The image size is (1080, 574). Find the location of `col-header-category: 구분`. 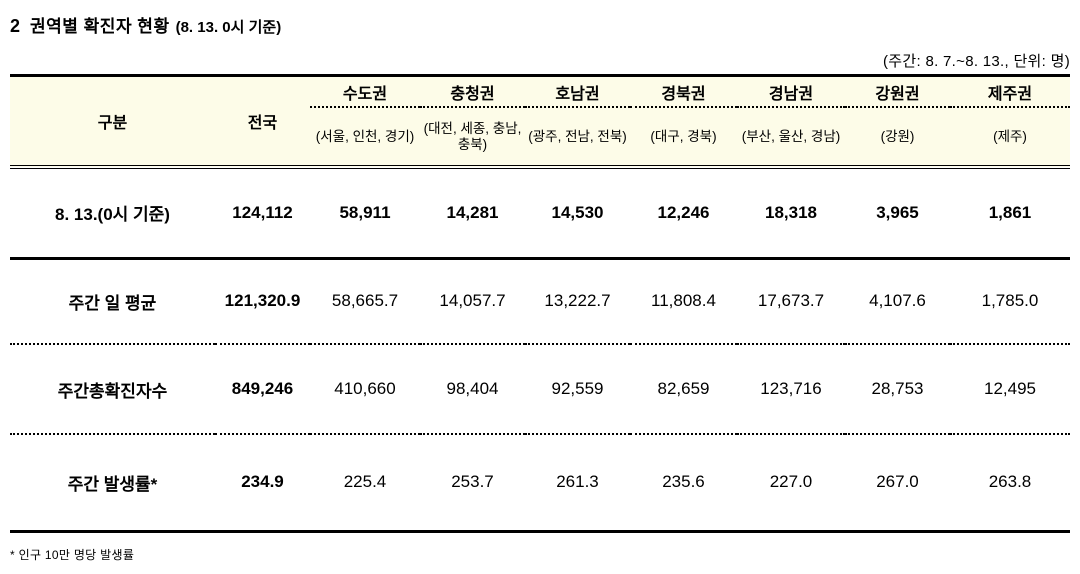

col-header-category: 구분 is located at coordinates (112, 122).